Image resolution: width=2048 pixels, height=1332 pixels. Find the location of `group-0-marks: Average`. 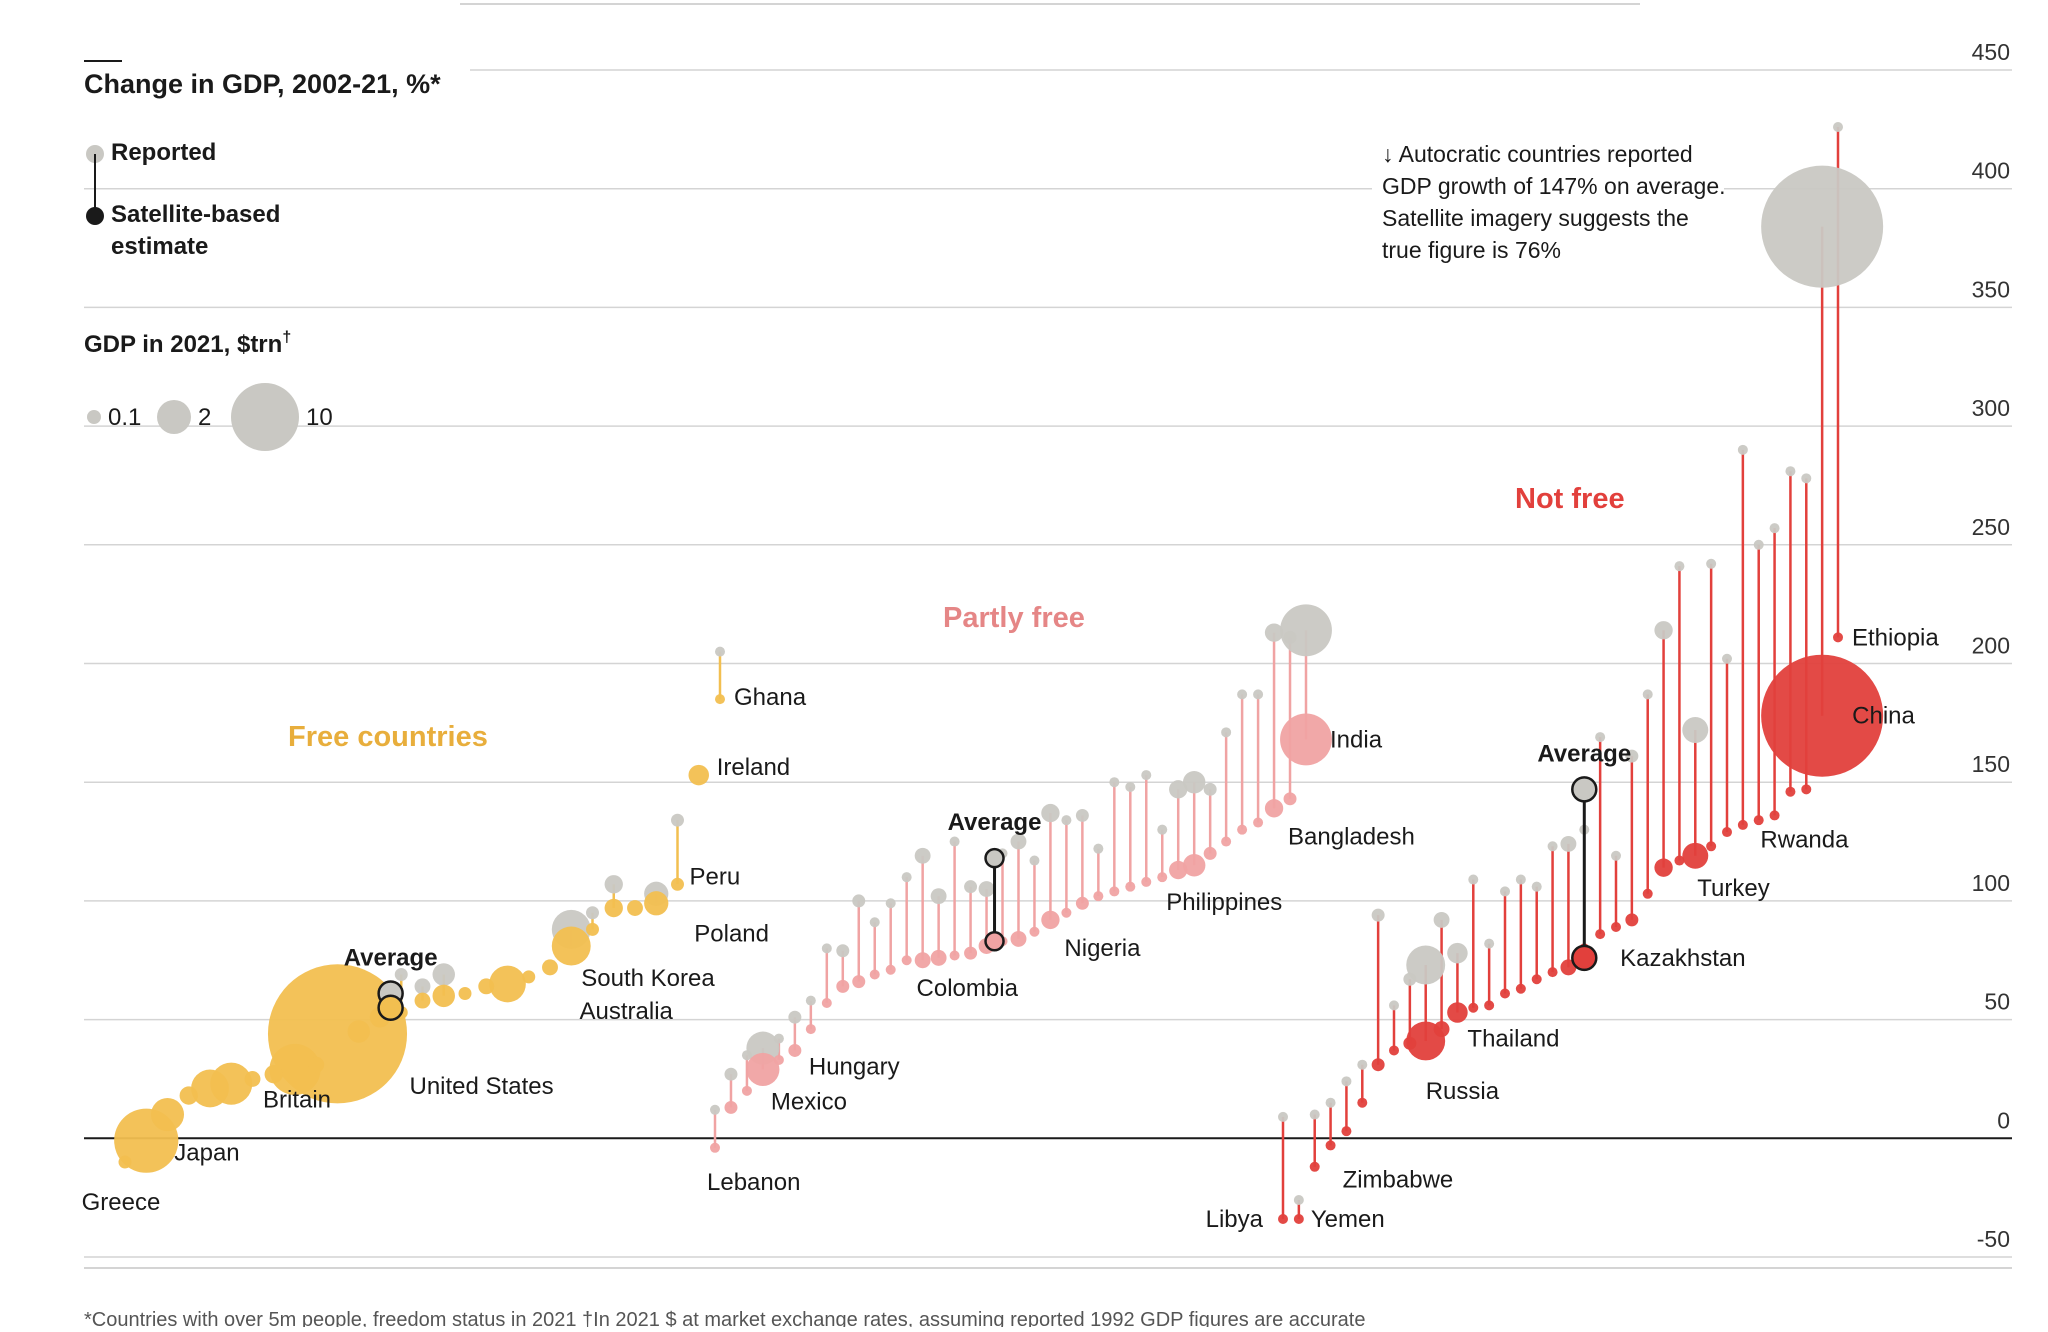

group-0-marks: Average is located at coordinates (419, 909).